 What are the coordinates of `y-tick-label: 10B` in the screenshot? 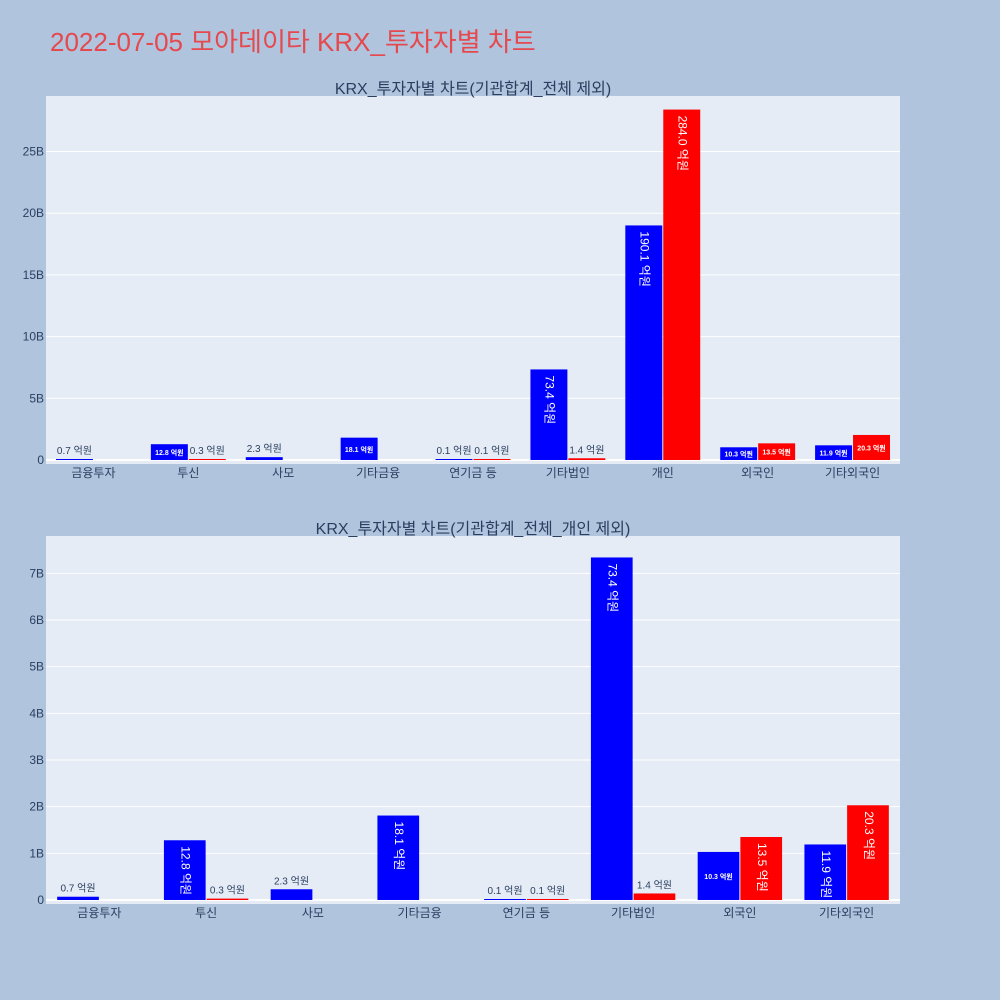 It's located at (33, 337).